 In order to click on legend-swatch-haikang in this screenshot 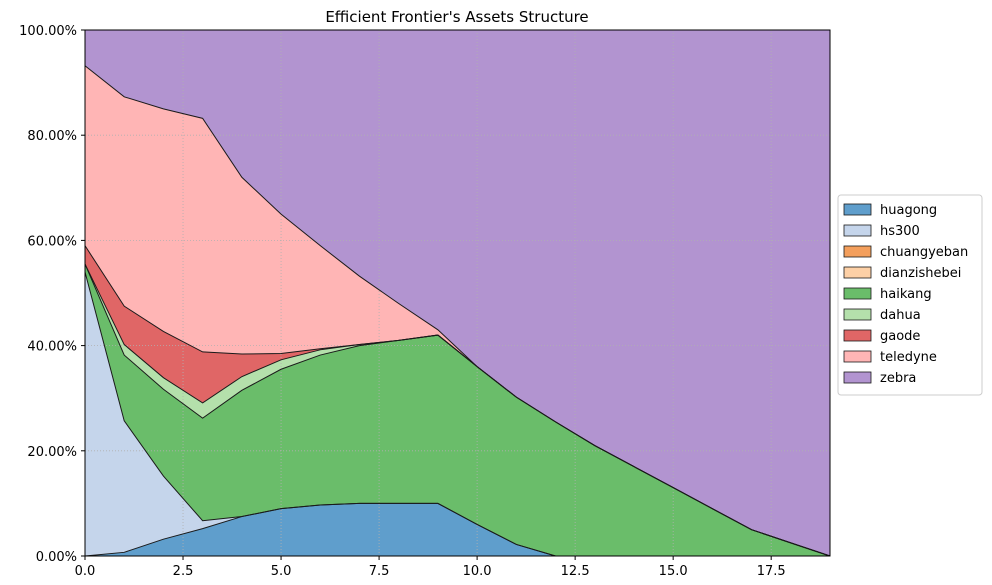, I will do `click(857, 293)`.